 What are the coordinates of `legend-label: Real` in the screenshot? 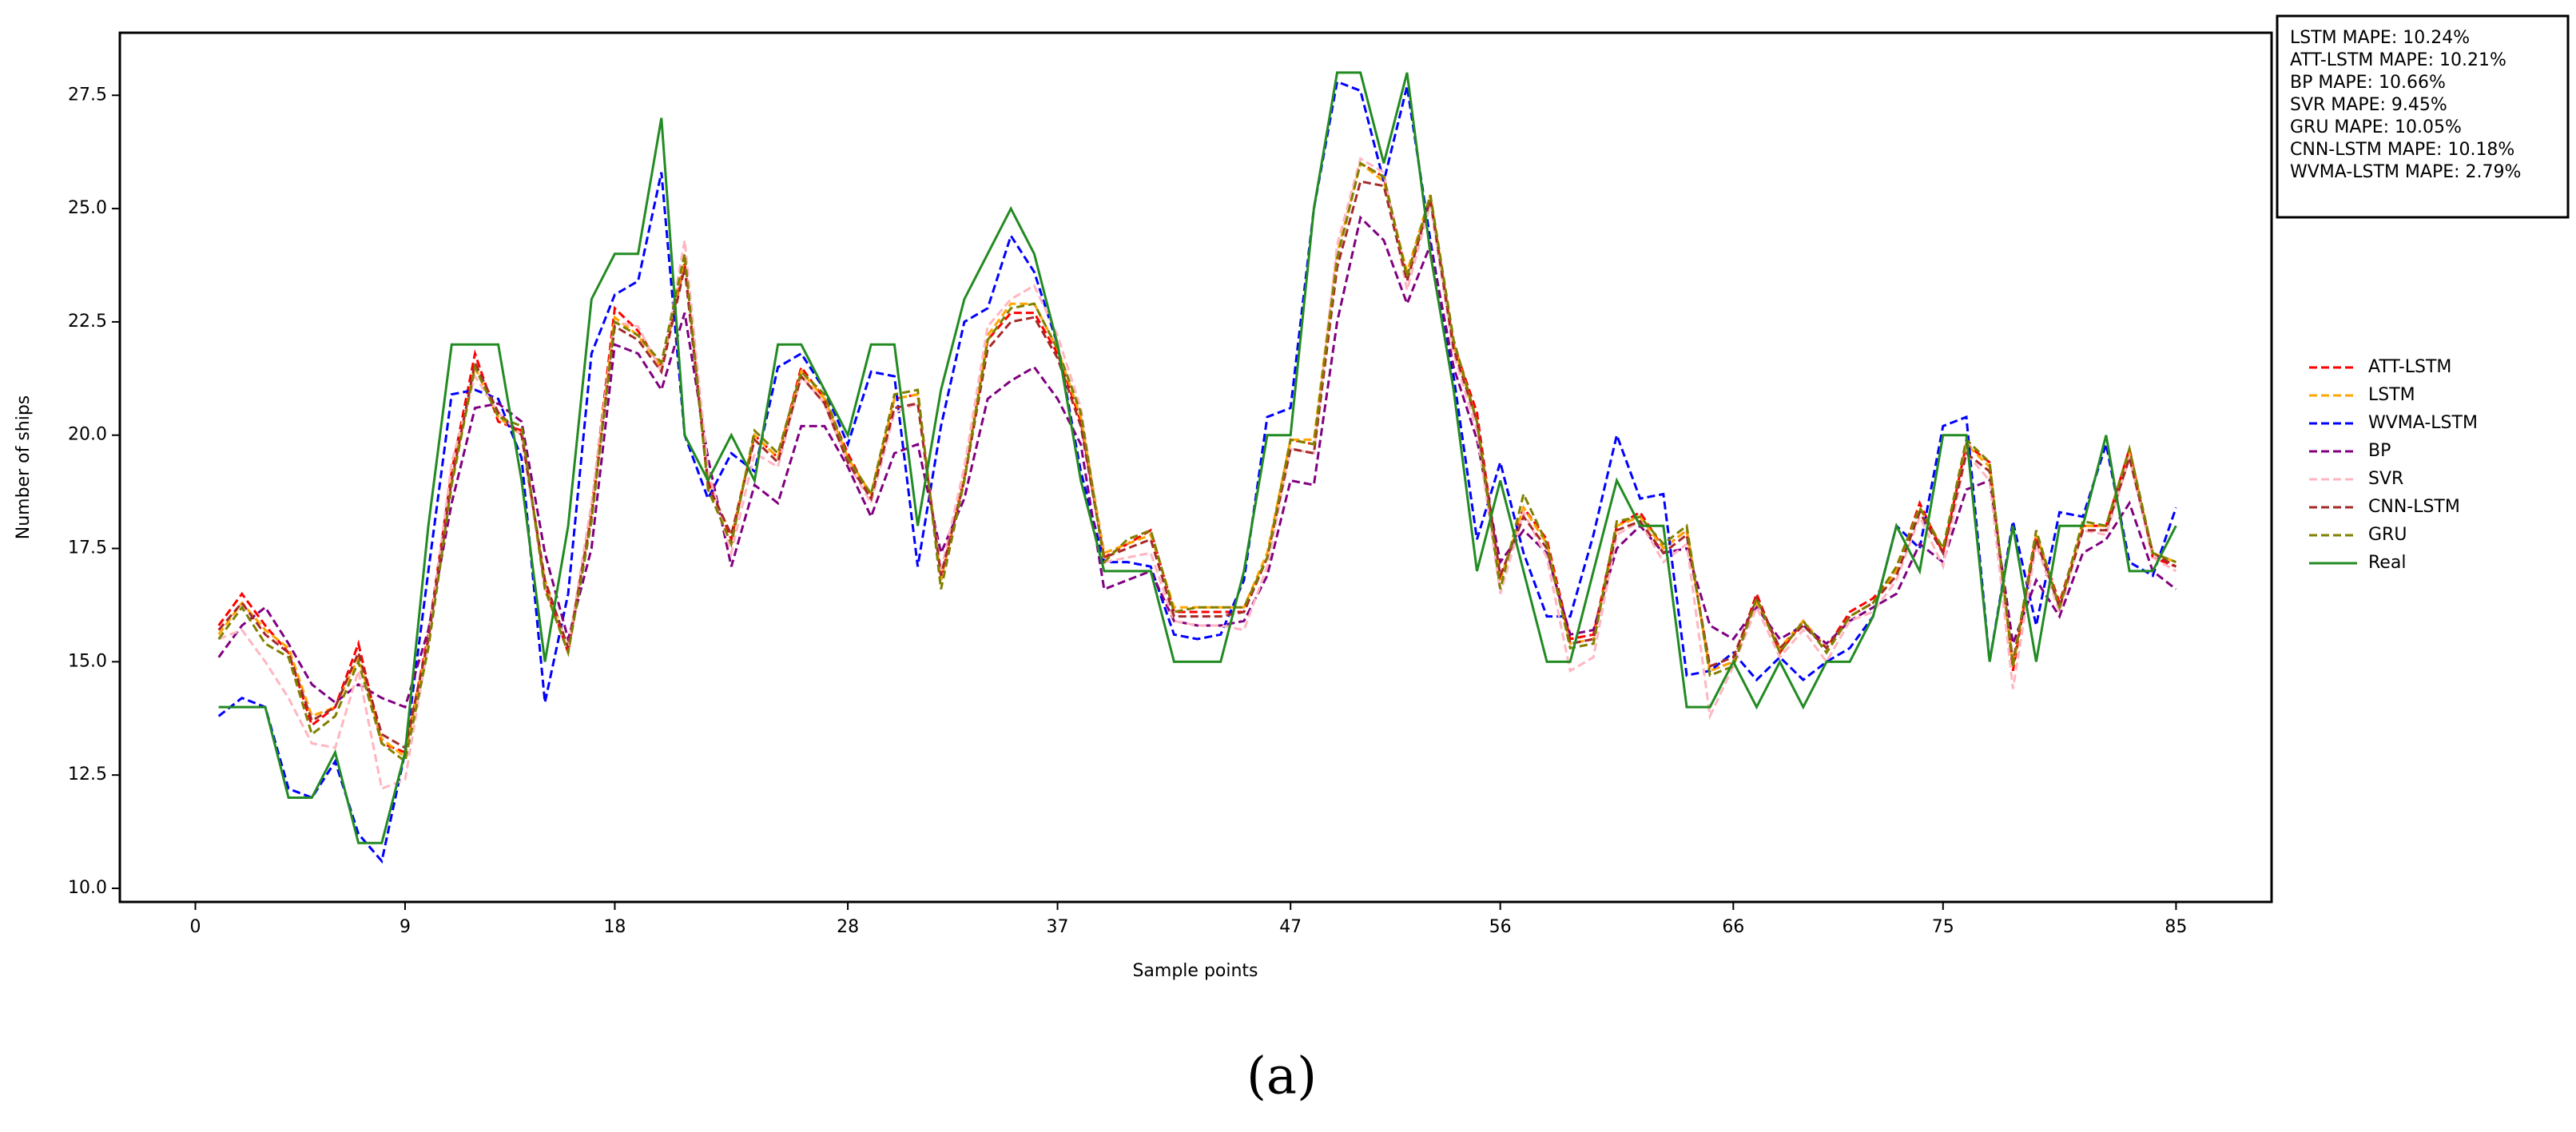 It's located at (2387, 563).